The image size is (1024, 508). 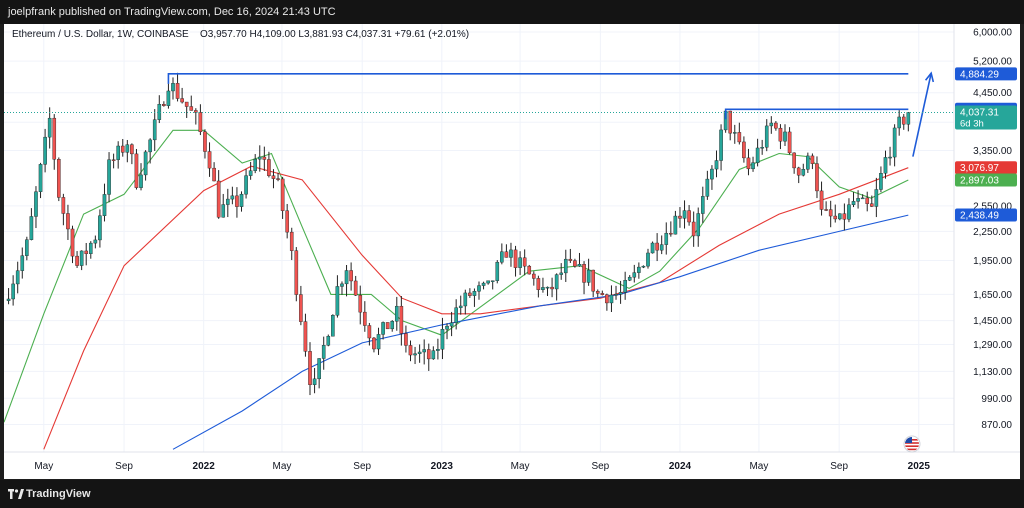 I want to click on time-tick-label: 2022, so click(x=204, y=466).